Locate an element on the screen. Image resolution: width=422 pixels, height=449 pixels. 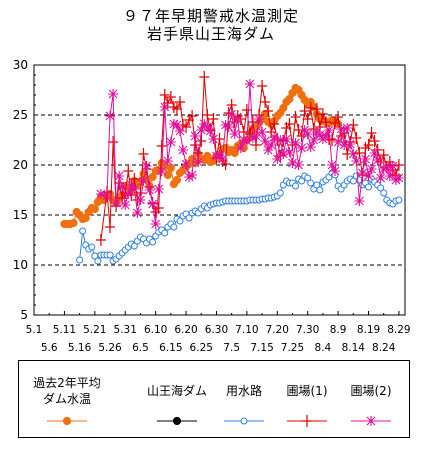
legend-entry-4: 圃場(2) is located at coordinates (371, 405).